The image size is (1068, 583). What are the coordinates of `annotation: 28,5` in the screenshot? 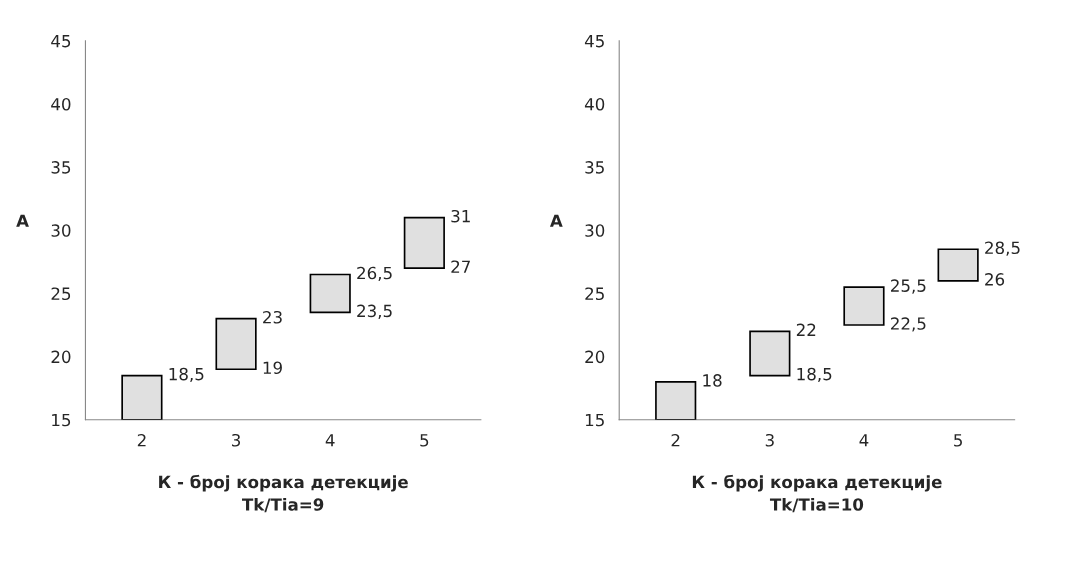 It's located at (1002, 248).